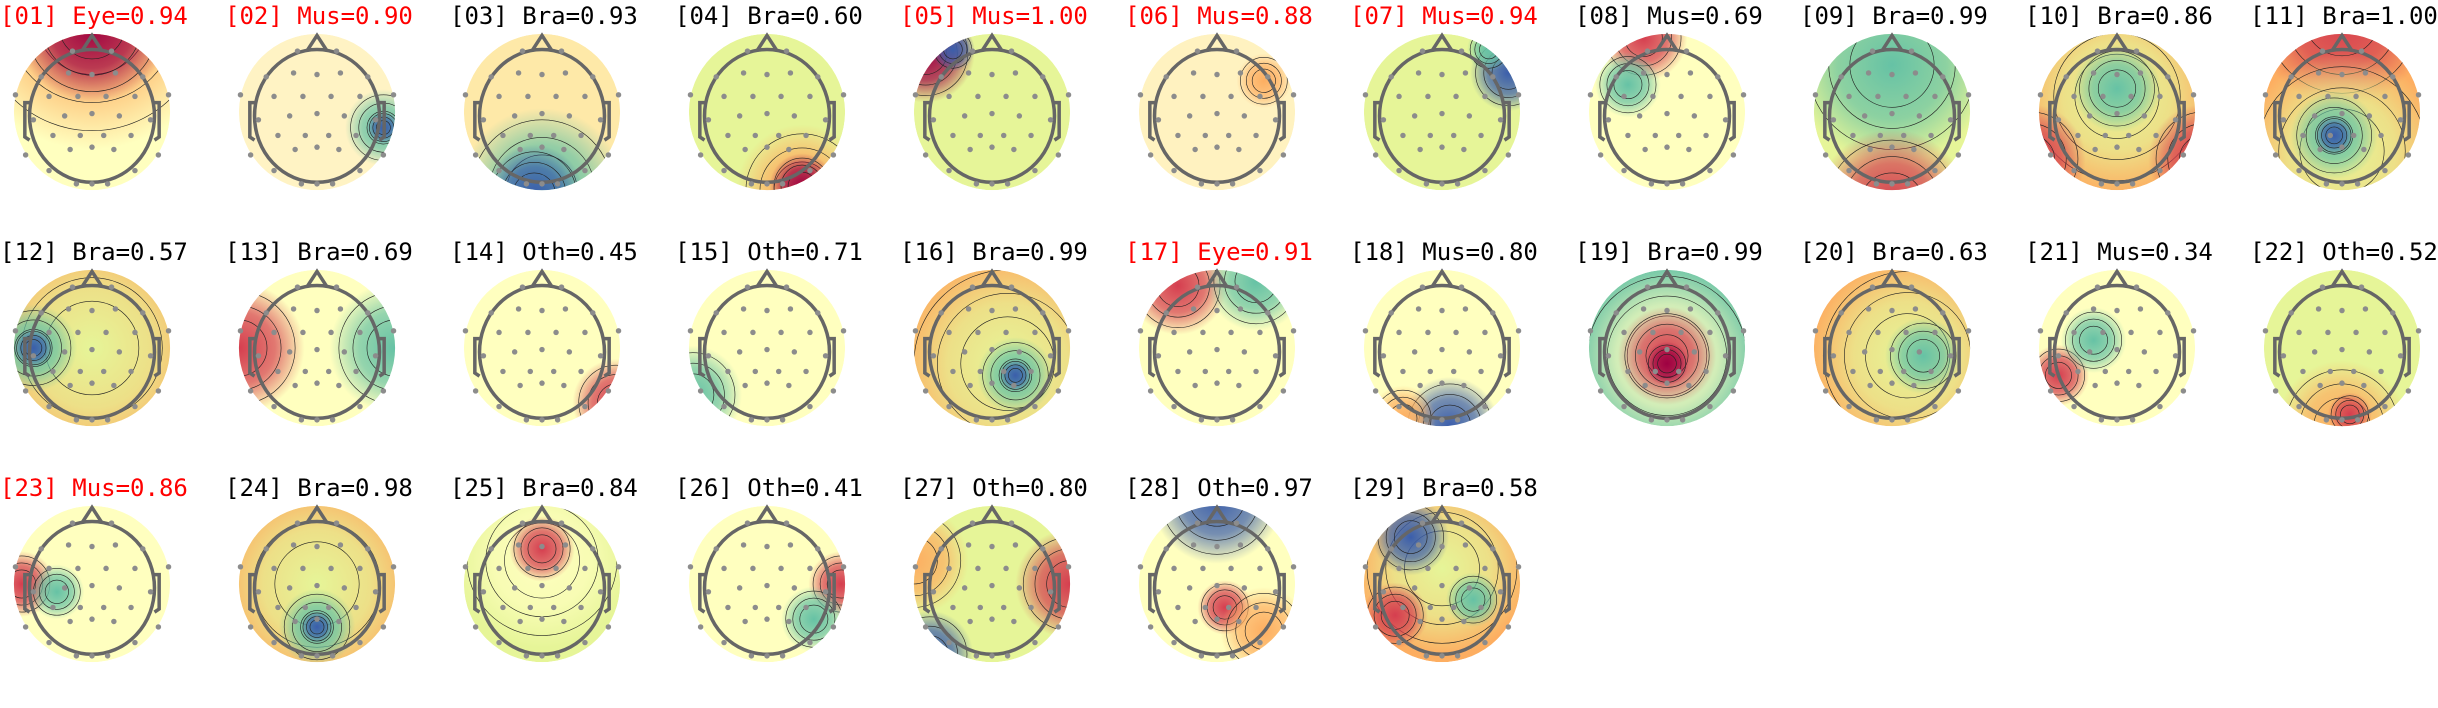 Image resolution: width=2438 pixels, height=708 pixels. Describe the element at coordinates (2137, 118) in the screenshot. I see `topomap-component: [10] Bra=0.86` at that location.